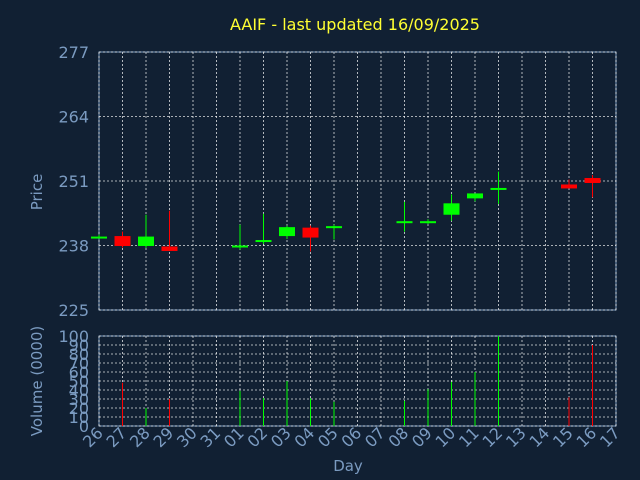 The height and width of the screenshot is (480, 640). What do you see at coordinates (84, 426) in the screenshot?
I see `volume-tick-label: 0` at bounding box center [84, 426].